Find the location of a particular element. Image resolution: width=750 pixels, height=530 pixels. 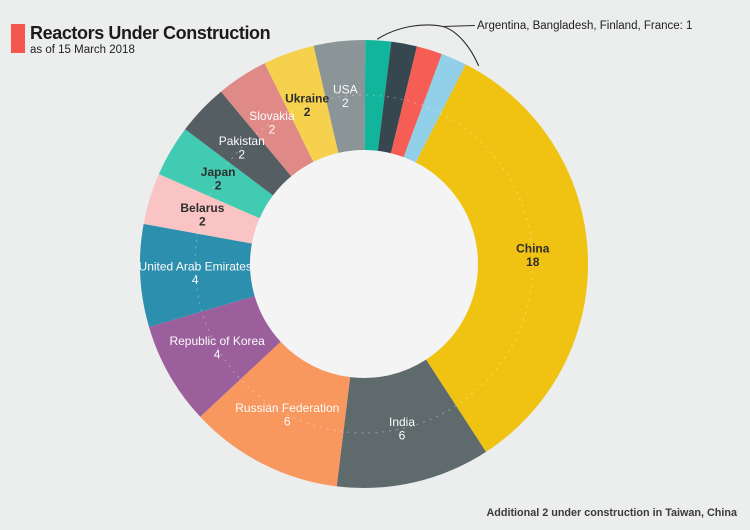

donut-segment-united-arab-emirates is located at coordinates (197, 275).